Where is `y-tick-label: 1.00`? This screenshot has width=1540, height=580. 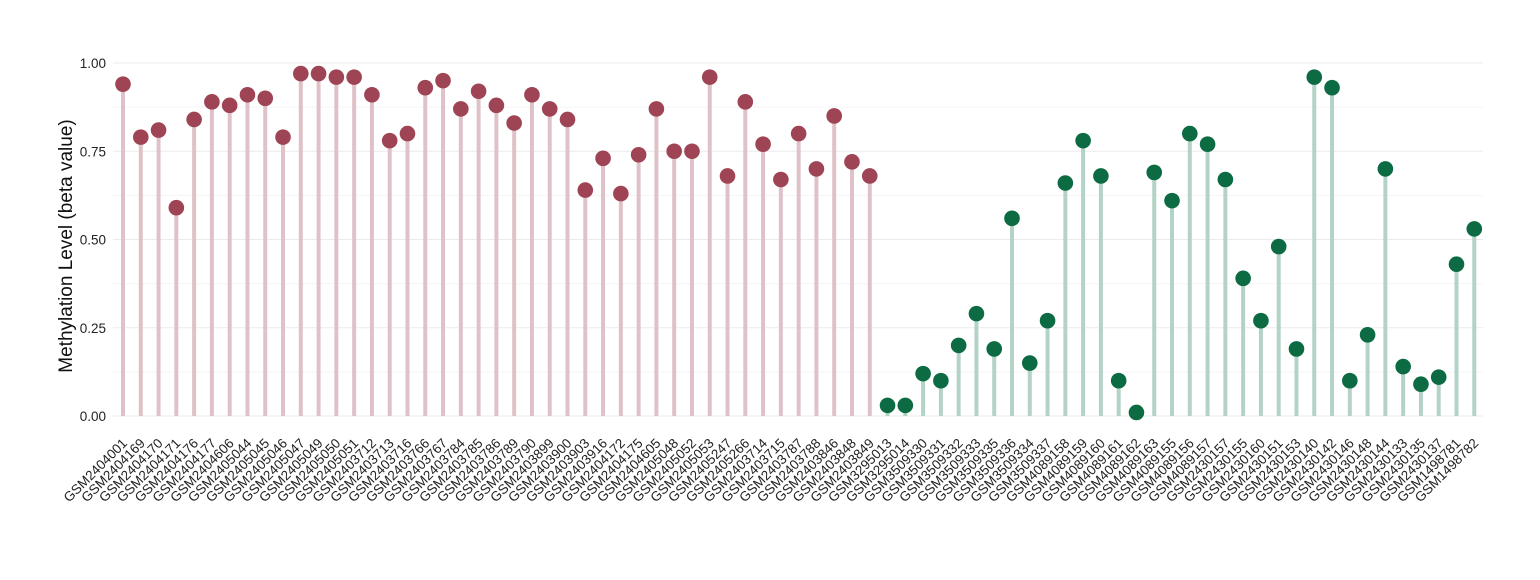 y-tick-label: 1.00 is located at coordinates (93, 63).